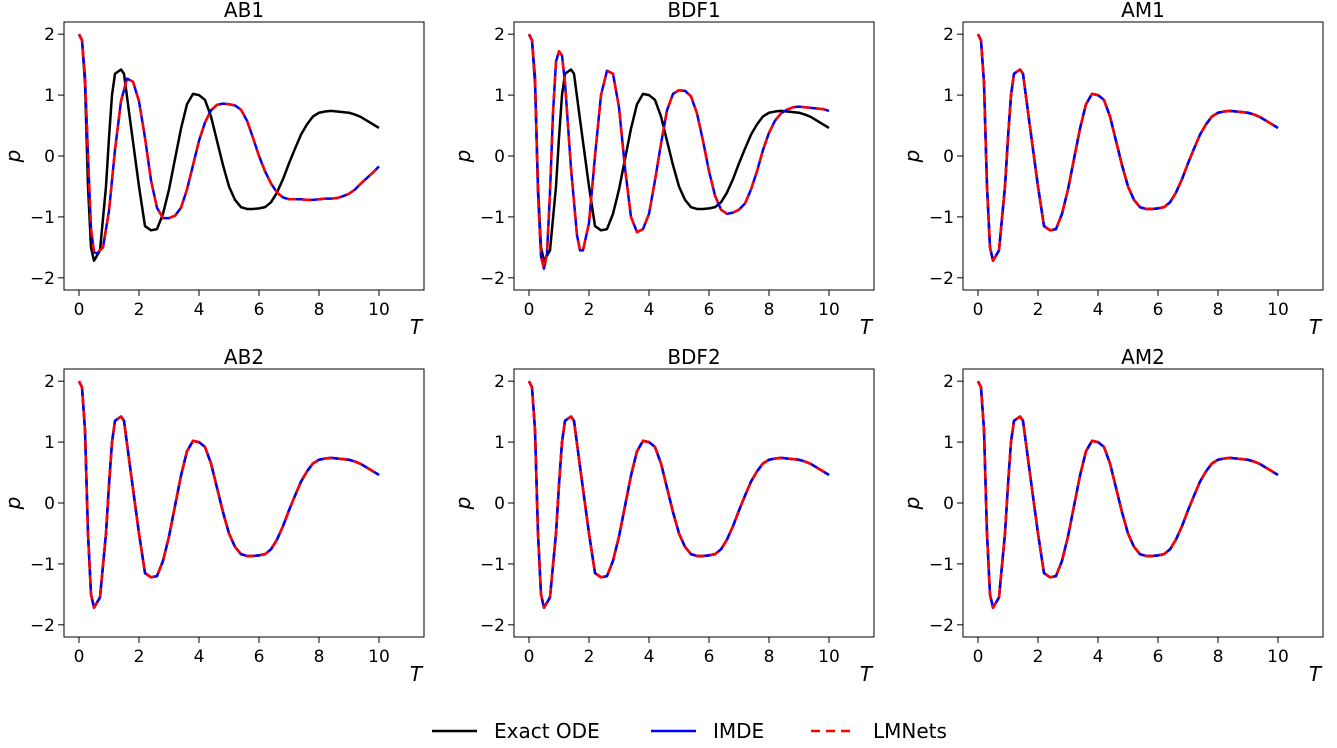  What do you see at coordinates (547, 731) in the screenshot?
I see `legend-label-exact-ode: Exact ODE` at bounding box center [547, 731].